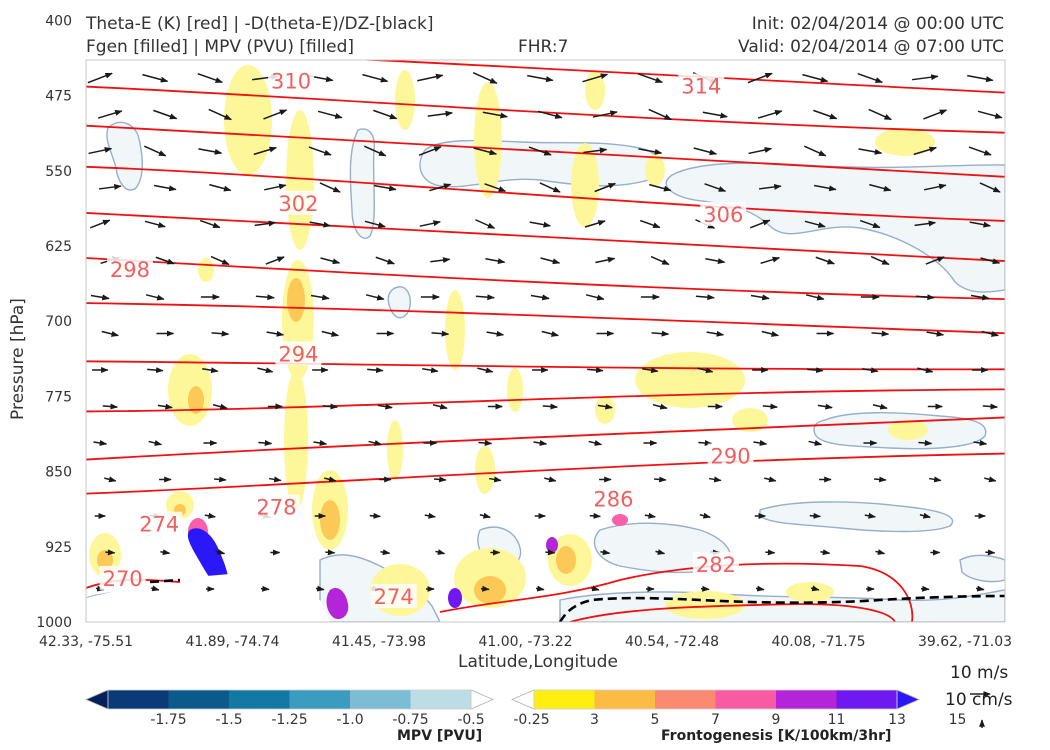 The width and height of the screenshot is (1050, 750). What do you see at coordinates (58, 397) in the screenshot?
I see `y-tick-label: 775` at bounding box center [58, 397].